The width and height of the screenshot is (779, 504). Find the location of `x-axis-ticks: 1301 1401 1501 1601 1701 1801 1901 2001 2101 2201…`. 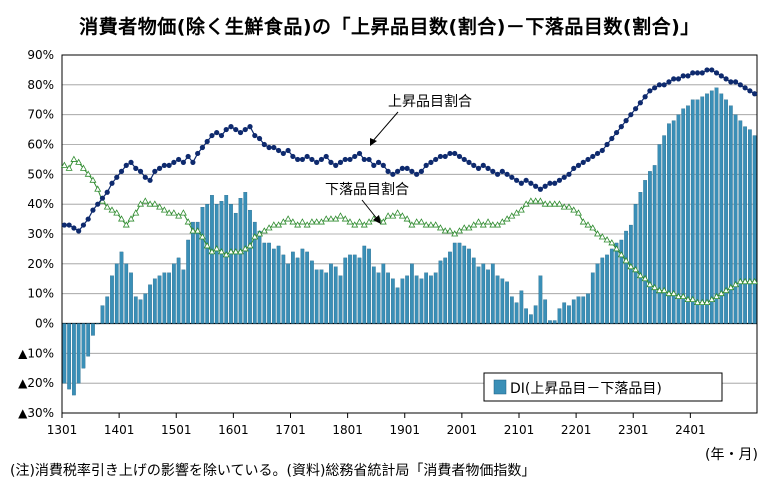

x-axis-ticks: 1301 1401 1501 1601 1701 1801 1901 2001 2101 2201… is located at coordinates (376, 425).